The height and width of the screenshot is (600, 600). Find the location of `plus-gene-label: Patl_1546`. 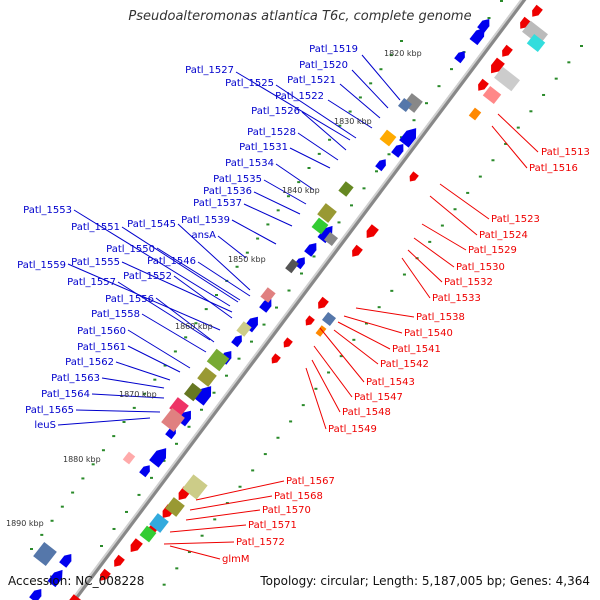

plus-gene-label: Patl_1546 is located at coordinates (171, 261).